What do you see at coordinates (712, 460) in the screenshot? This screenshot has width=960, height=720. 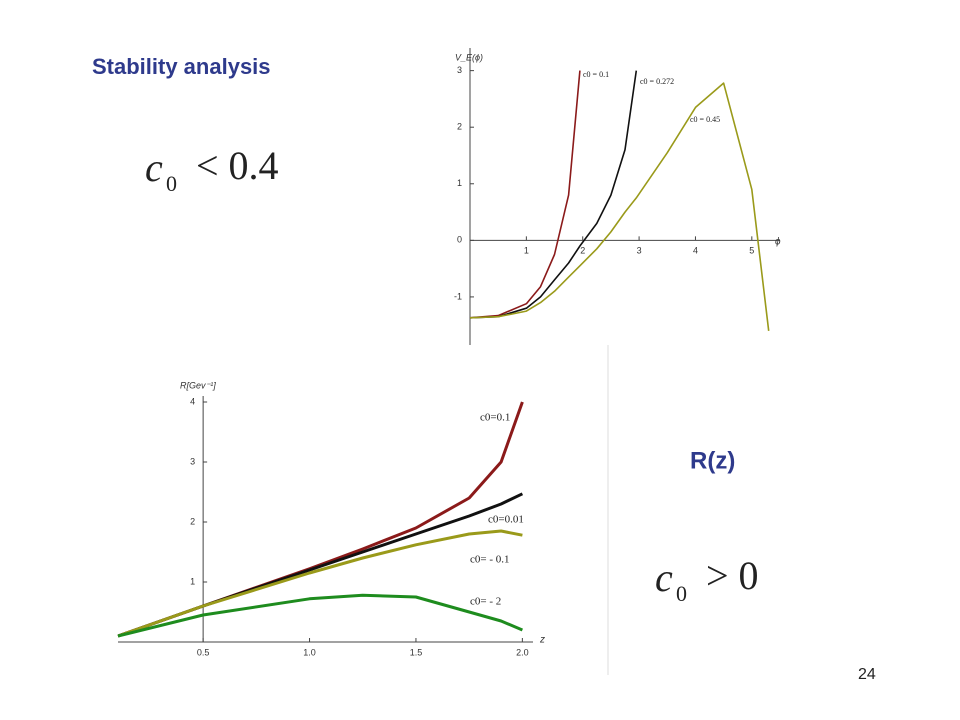 I see `right-label: R(z)` at bounding box center [712, 460].